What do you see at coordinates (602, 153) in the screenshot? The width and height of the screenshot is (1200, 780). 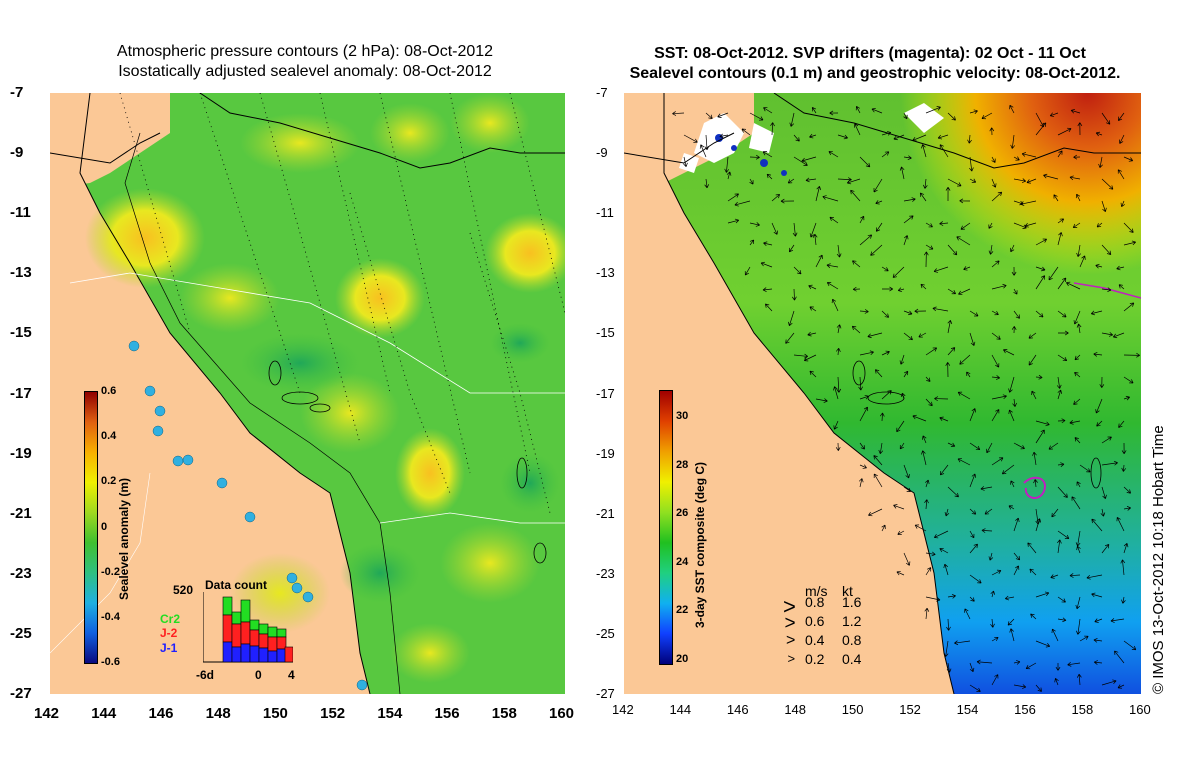 I see `right-y-tick: -9` at bounding box center [602, 153].